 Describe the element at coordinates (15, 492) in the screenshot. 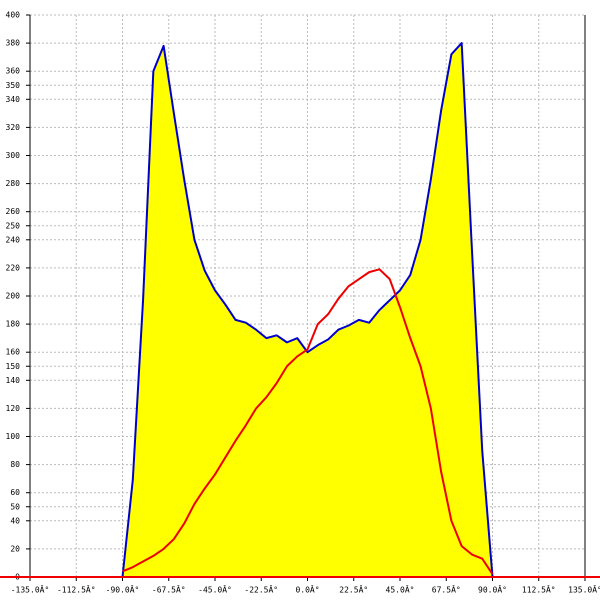

I see `y-tick-label: 60` at that location.